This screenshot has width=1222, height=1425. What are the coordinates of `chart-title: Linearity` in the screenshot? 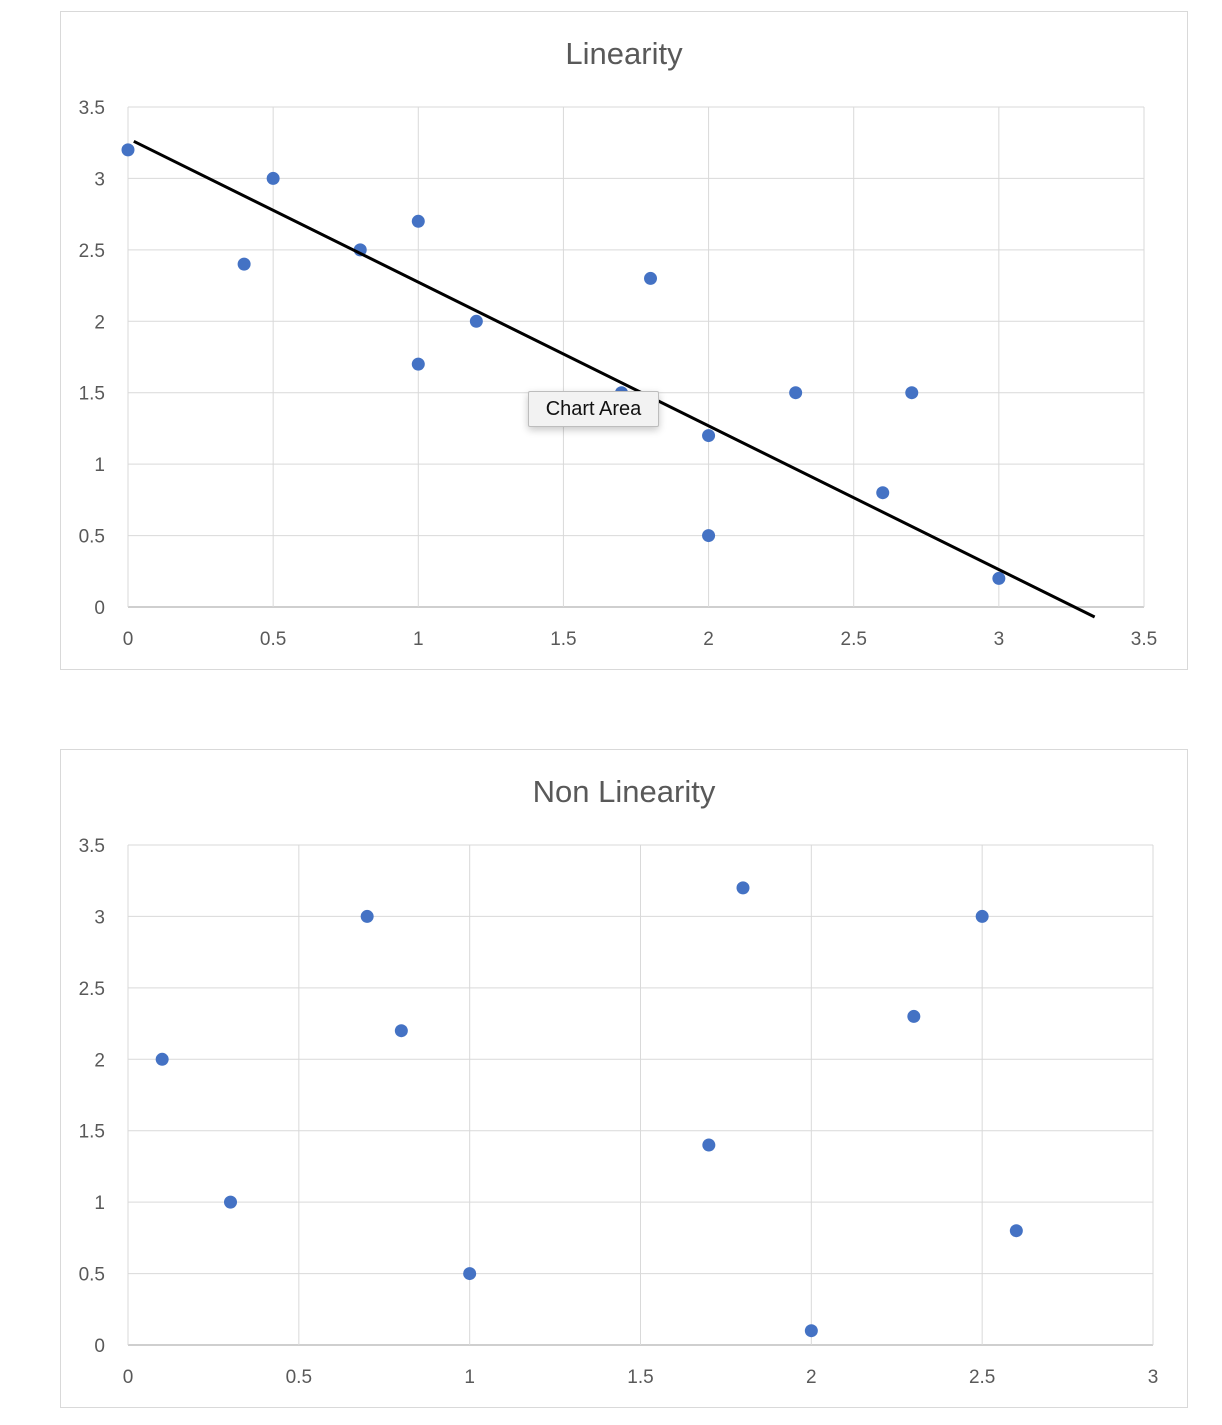 It's located at (624, 53).